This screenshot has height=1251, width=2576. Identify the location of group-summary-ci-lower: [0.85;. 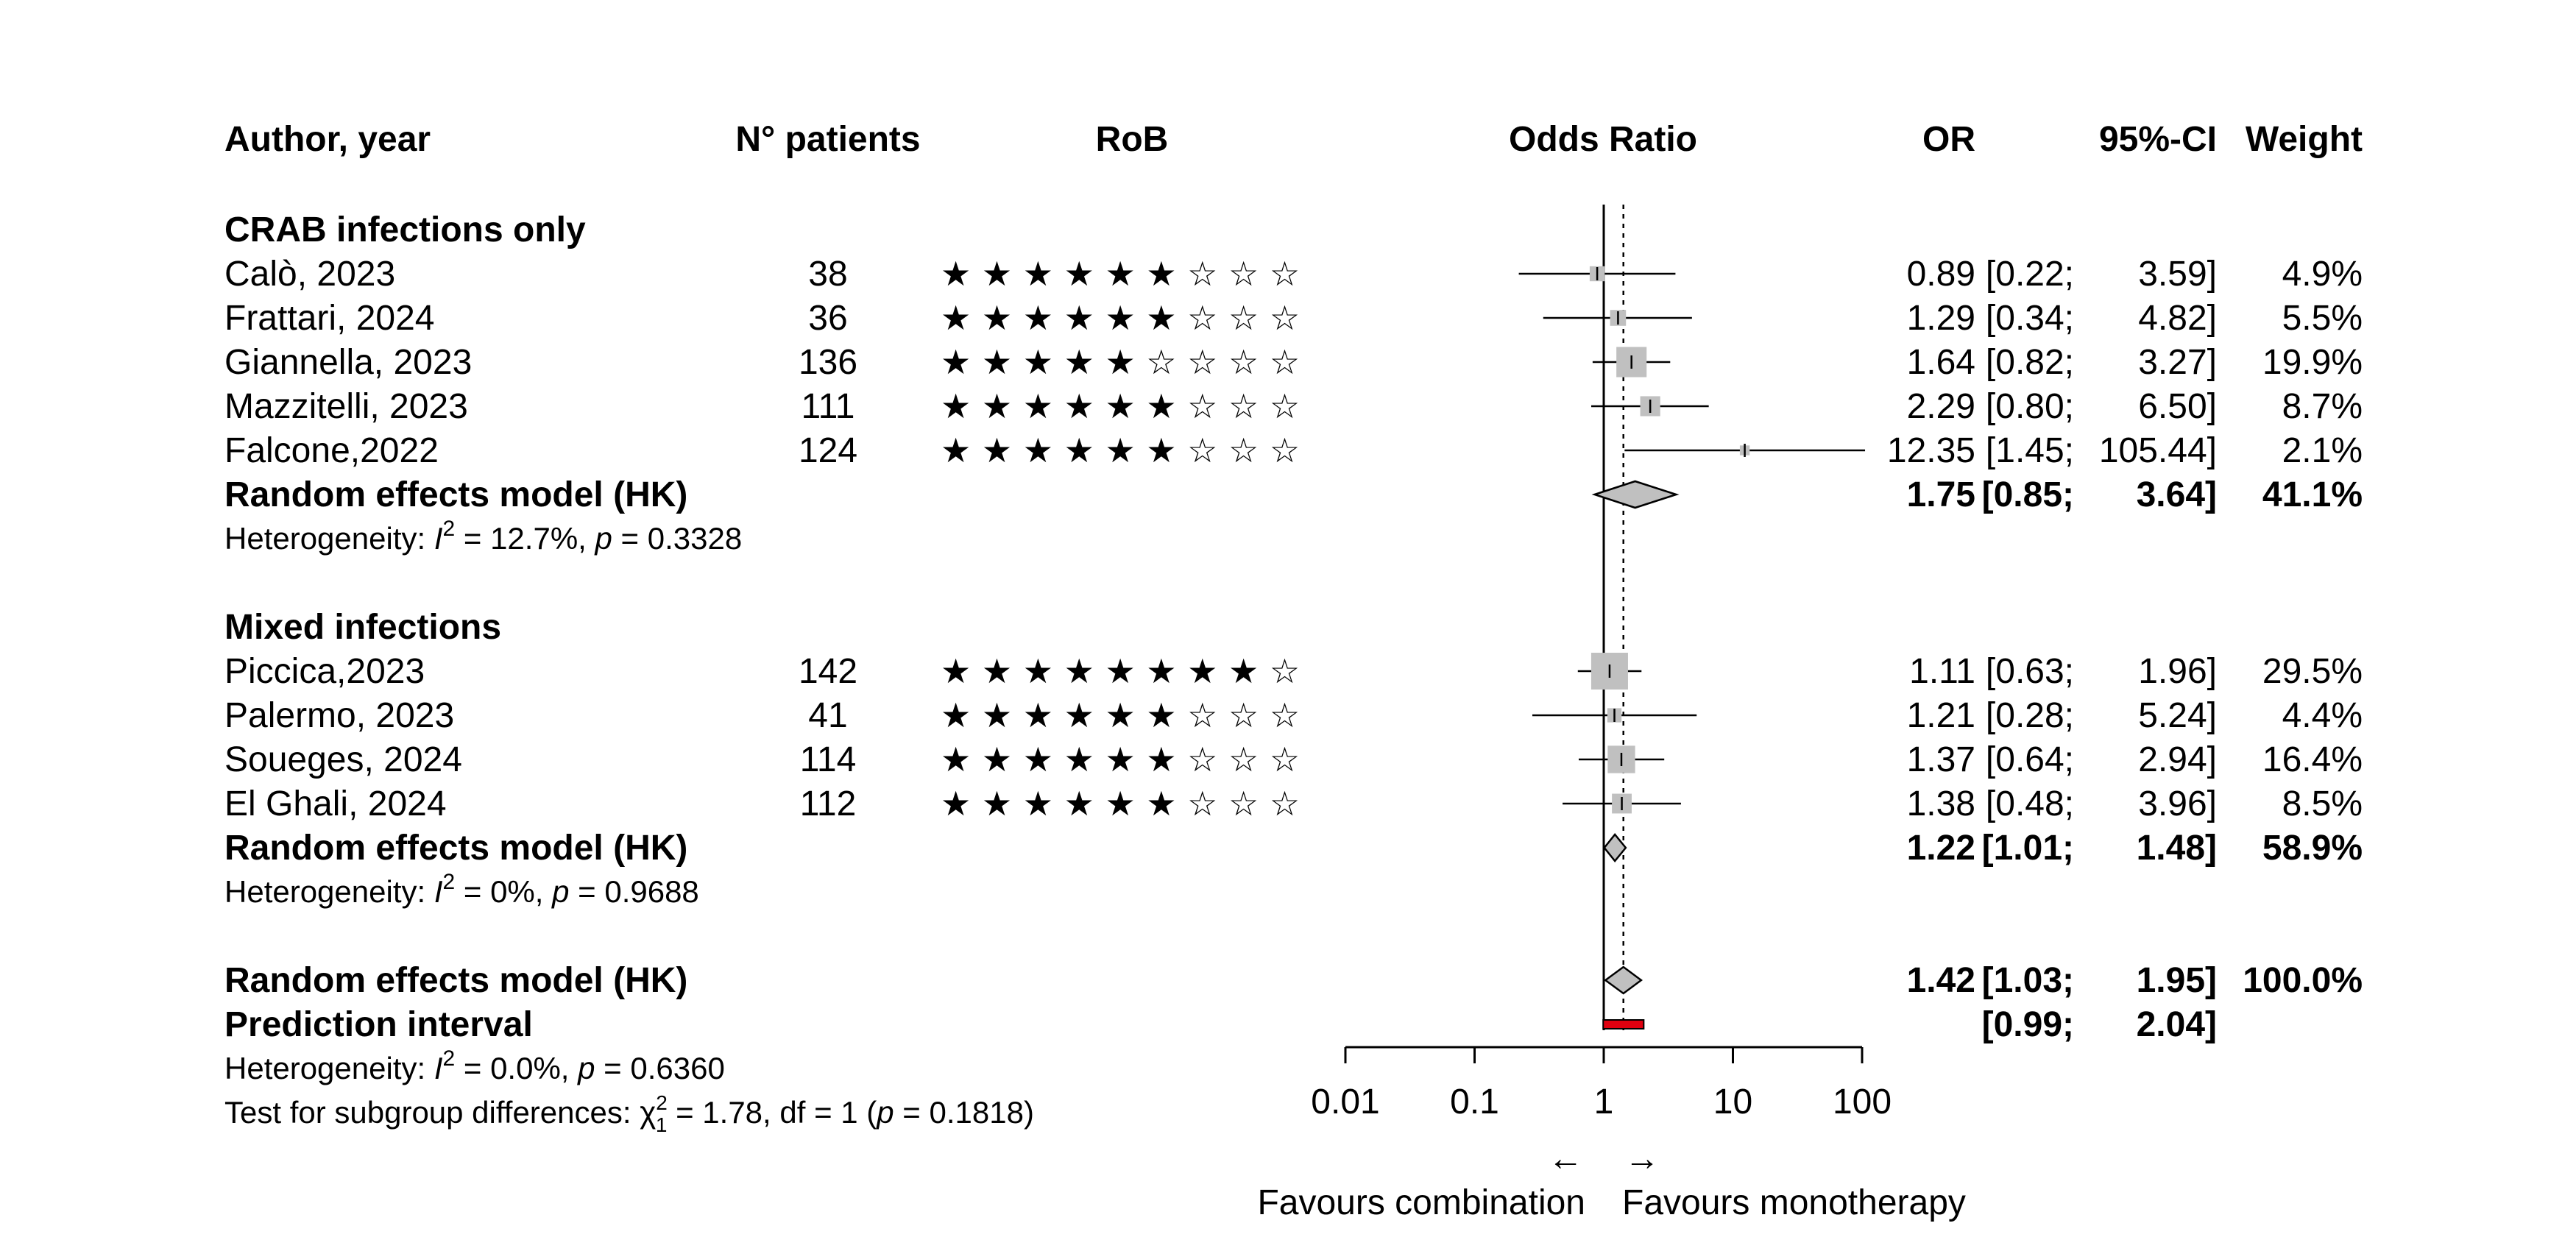
(2028, 494).